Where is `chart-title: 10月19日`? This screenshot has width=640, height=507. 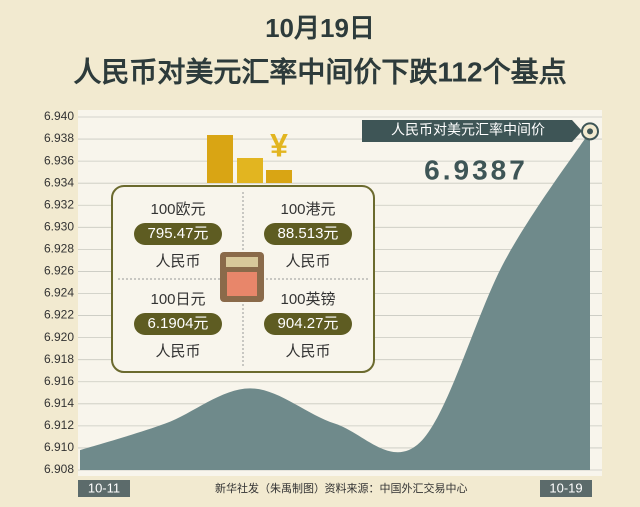 chart-title: 10月19日 is located at coordinates (320, 28).